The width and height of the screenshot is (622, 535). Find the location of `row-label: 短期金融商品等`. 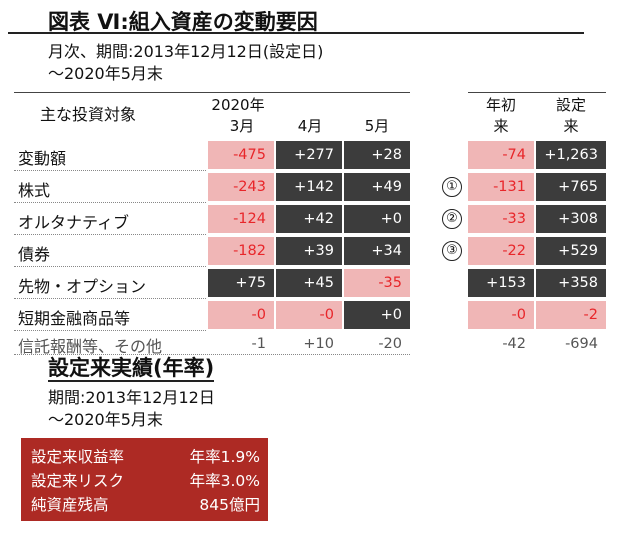

row-label: 短期金融商品等 is located at coordinates (74, 318).